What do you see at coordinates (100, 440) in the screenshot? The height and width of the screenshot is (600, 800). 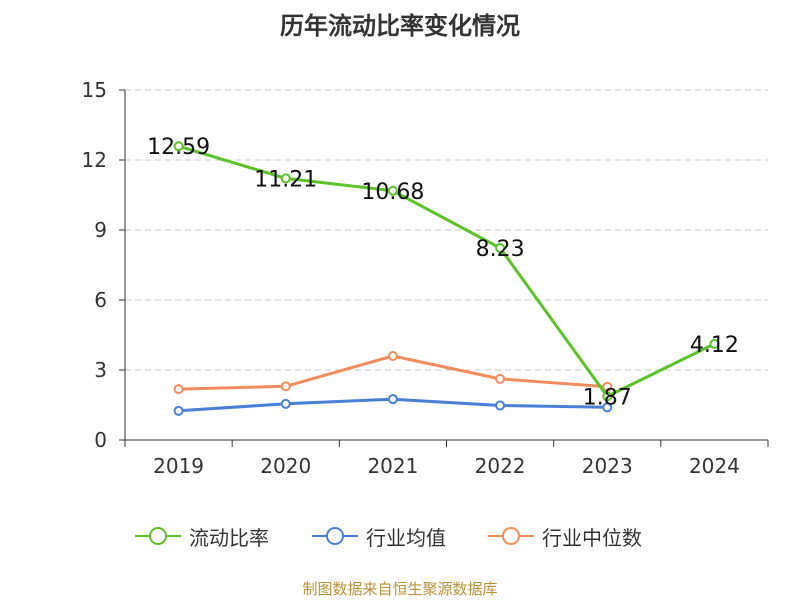 I see `y-tick-label: 0` at bounding box center [100, 440].